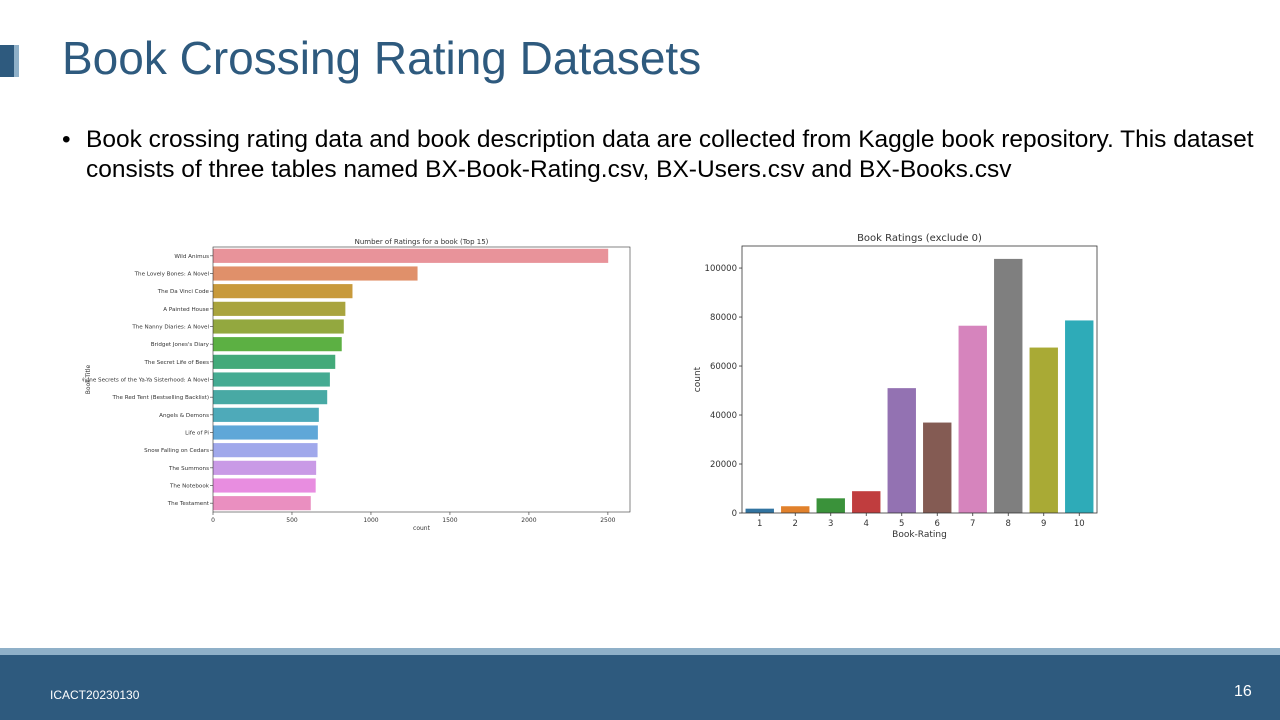 This screenshot has width=1280, height=720. I want to click on y-tick-label: The Nanny Diaries: A Novel, so click(170, 328).